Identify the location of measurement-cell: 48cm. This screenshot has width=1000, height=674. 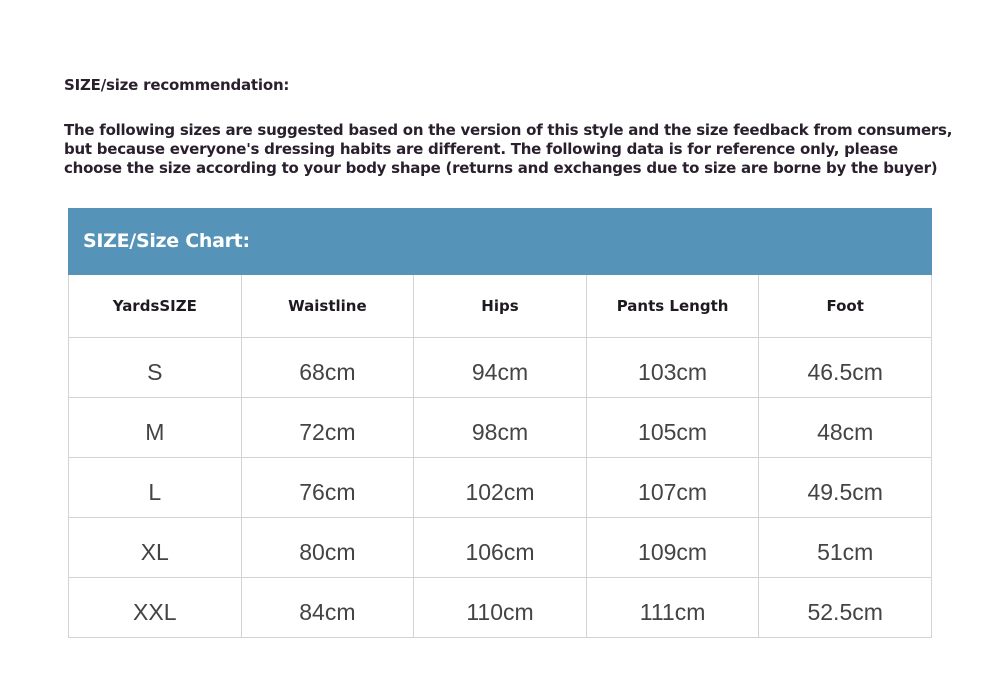
(845, 427).